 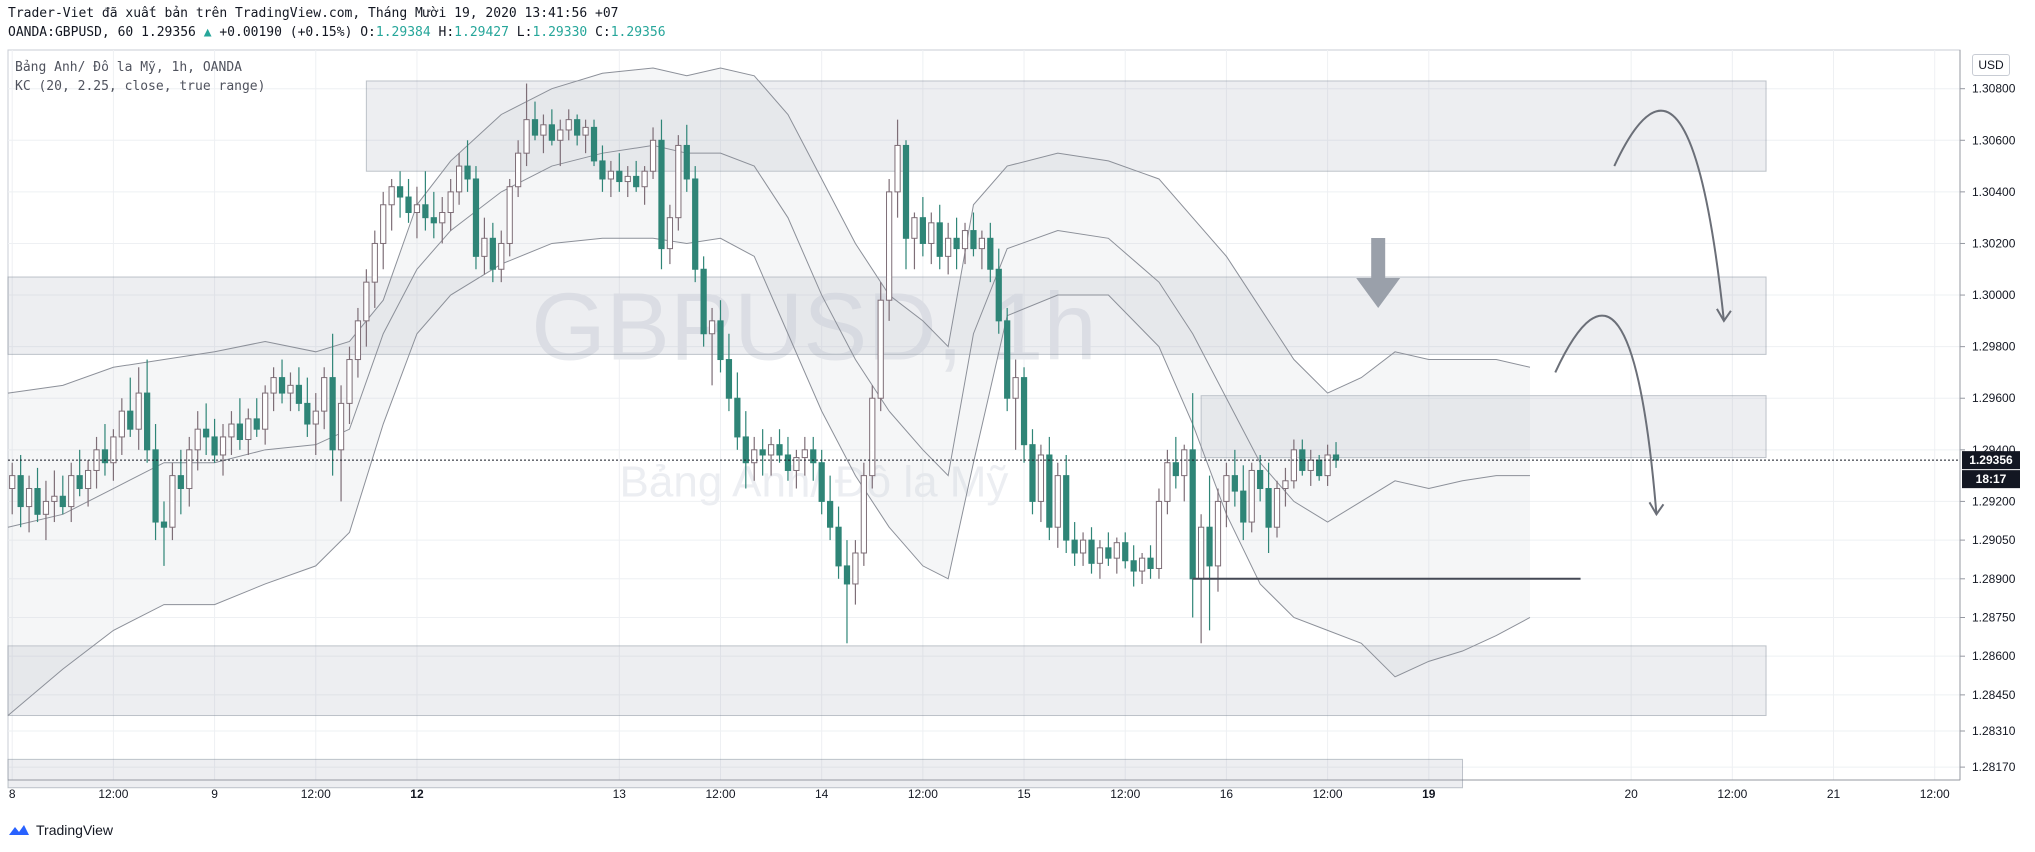 I want to click on symbol-label: OANDA:GBPUSD, 60, so click(x=71, y=32).